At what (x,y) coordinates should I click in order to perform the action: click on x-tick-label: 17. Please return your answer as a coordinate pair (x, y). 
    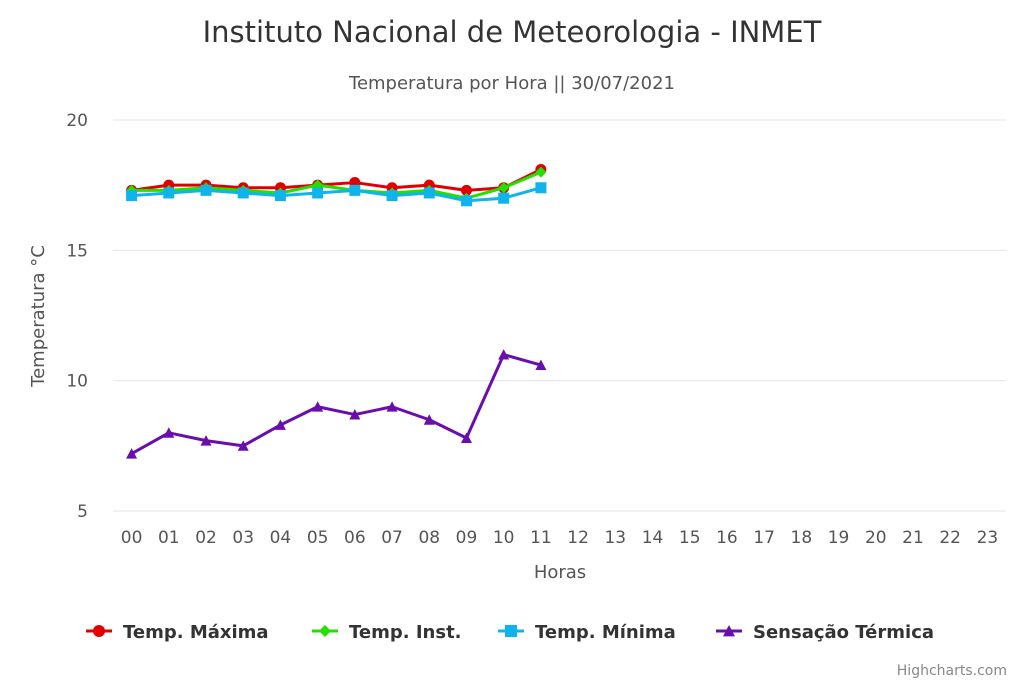
    Looking at the image, I should click on (764, 538).